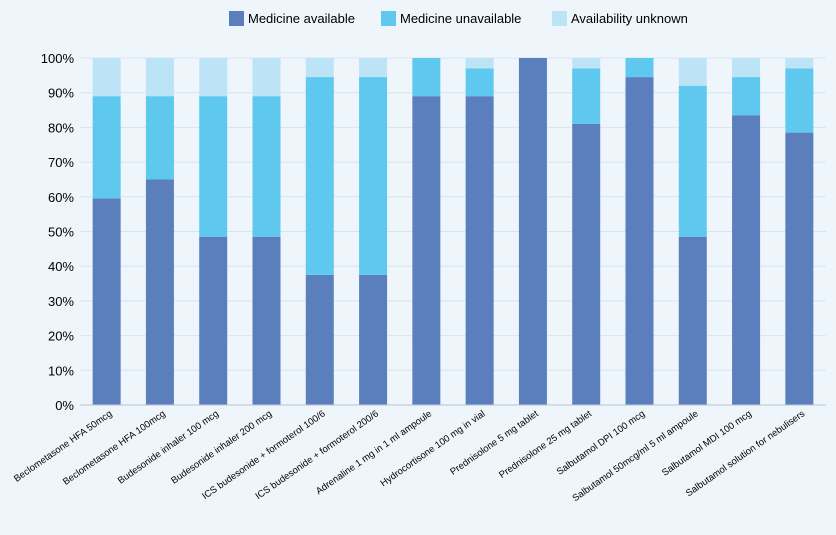  I want to click on x-category-label: Budesonide inhaler 100 mcg, so click(168, 447).